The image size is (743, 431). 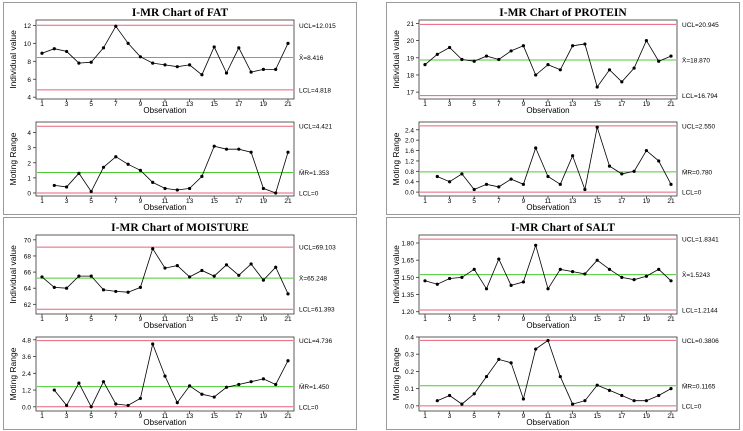 I want to click on y-tick-label: 66, so click(x=28, y=273).